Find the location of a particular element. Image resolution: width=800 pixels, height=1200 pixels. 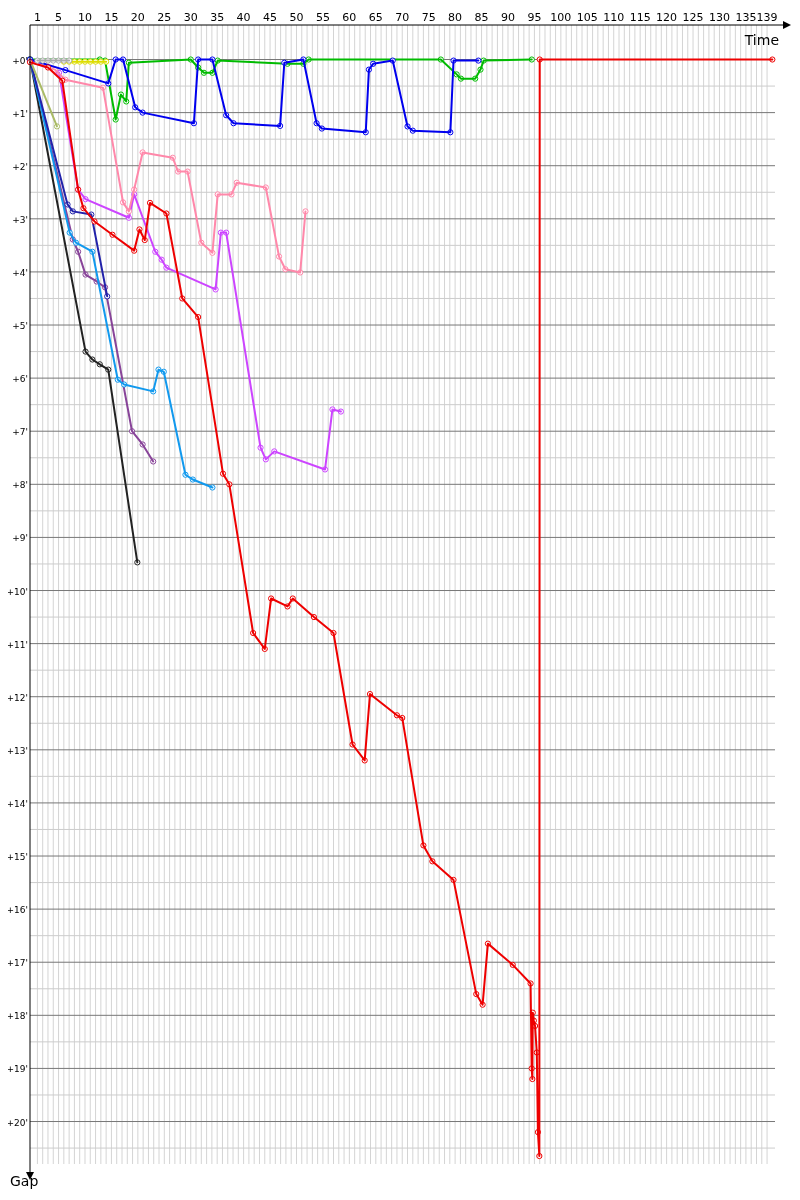

x-tick-label: 95 is located at coordinates (534, 17).